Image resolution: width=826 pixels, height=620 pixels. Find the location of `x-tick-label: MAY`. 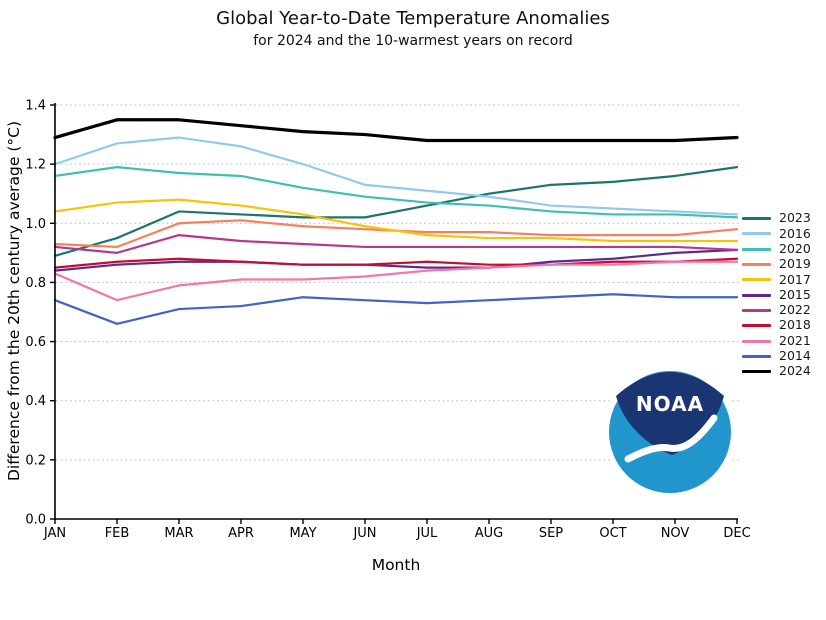

x-tick-label: MAY is located at coordinates (302, 533).